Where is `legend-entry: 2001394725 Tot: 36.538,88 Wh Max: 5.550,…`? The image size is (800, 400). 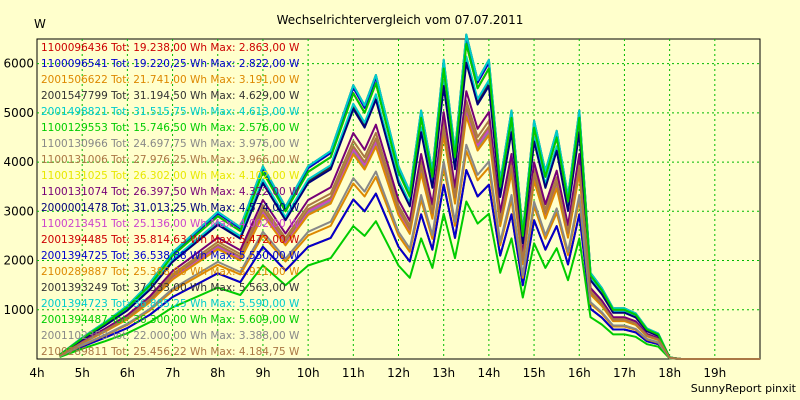 legend-entry: 2001394725 Tot: 36.538,88 Wh Max: 5.550,… is located at coordinates (170, 256).